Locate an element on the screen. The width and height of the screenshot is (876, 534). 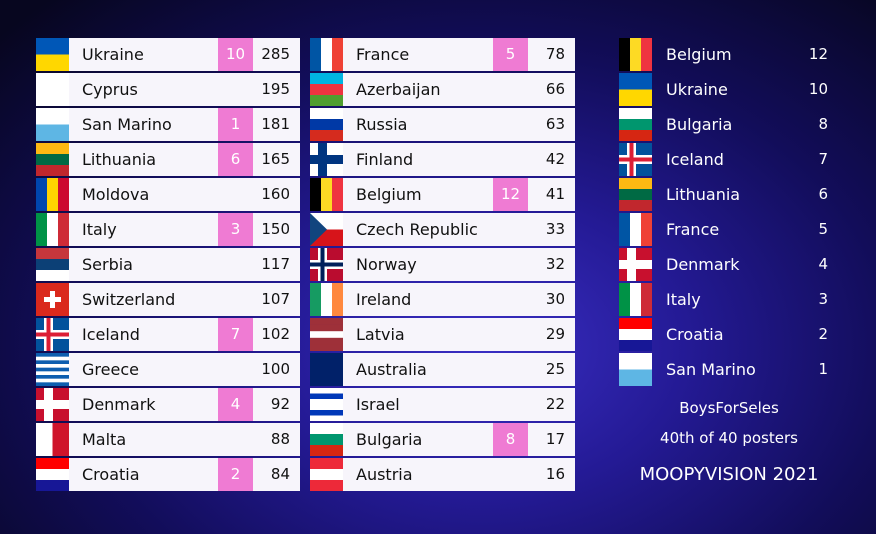
total-score: 25 is located at coordinates (555, 369).